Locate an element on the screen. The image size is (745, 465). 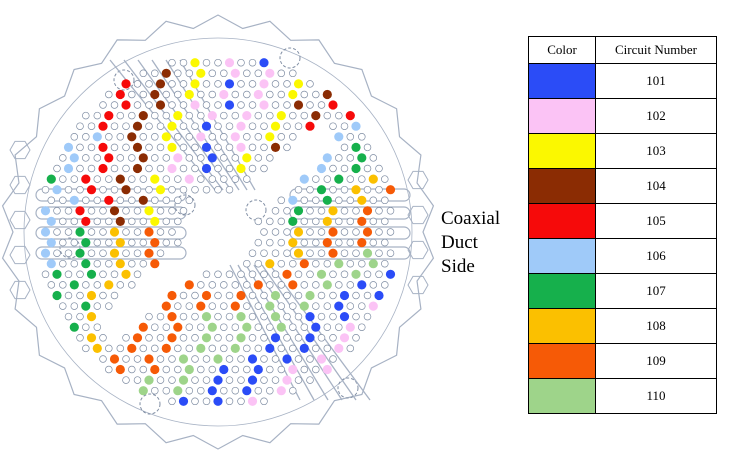
legend-row: 105 is located at coordinates (622, 221).